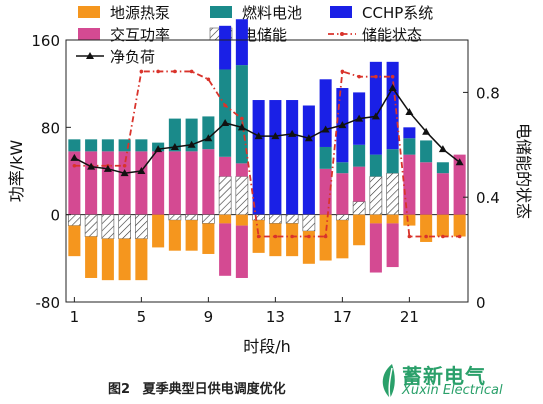 Image resolution: width=543 pixels, height=404 pixels. Describe the element at coordinates (119, 389) in the screenshot. I see `caption-number: 图2` at that location.